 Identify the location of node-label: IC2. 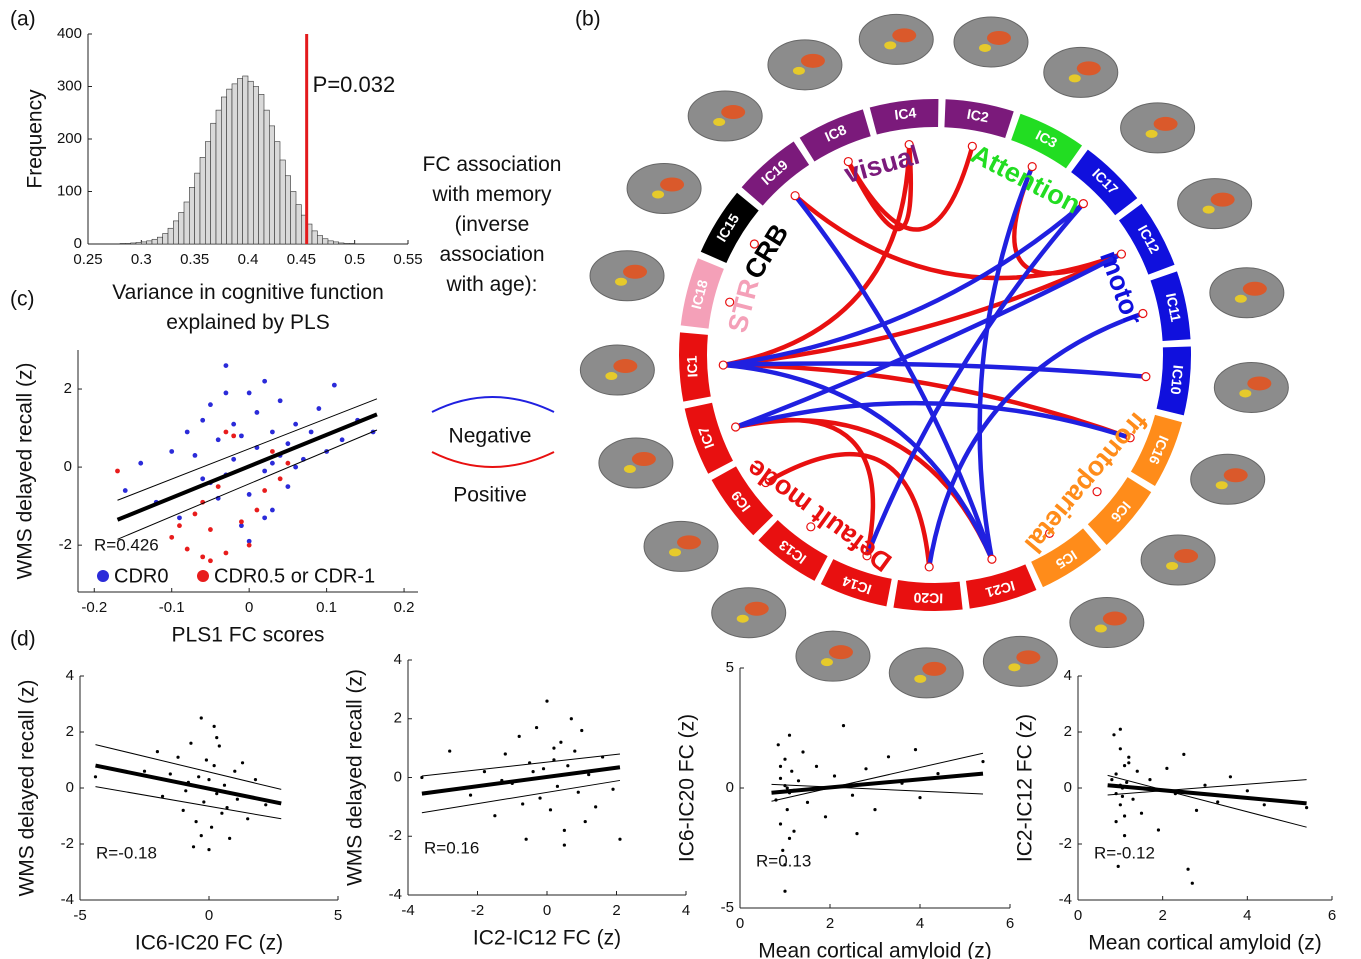
(978, 116).